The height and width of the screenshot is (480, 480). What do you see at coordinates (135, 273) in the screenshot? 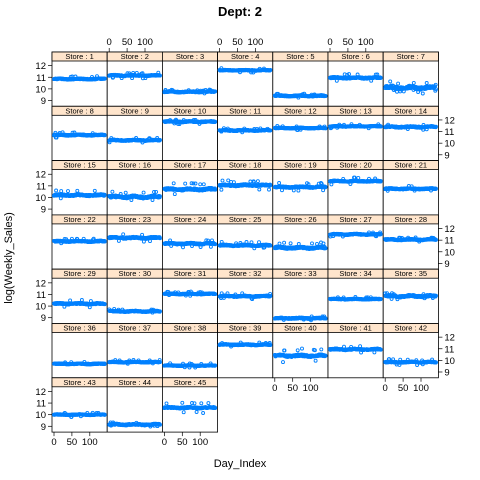
I see `strip-label: Store : 30` at bounding box center [135, 273].